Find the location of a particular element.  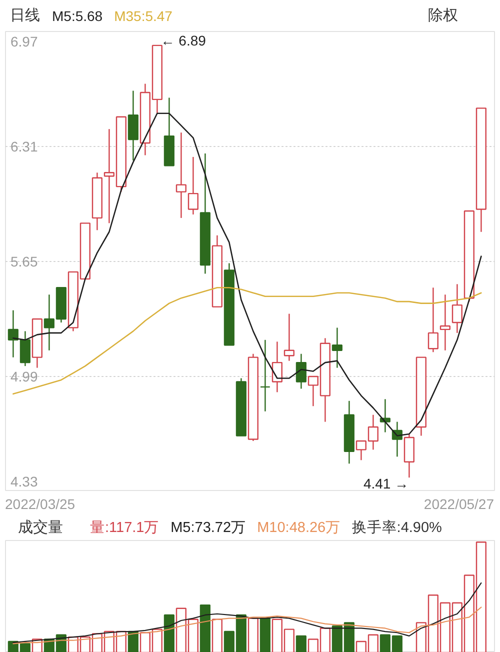

annotation: 4.41 → is located at coordinates (386, 484).